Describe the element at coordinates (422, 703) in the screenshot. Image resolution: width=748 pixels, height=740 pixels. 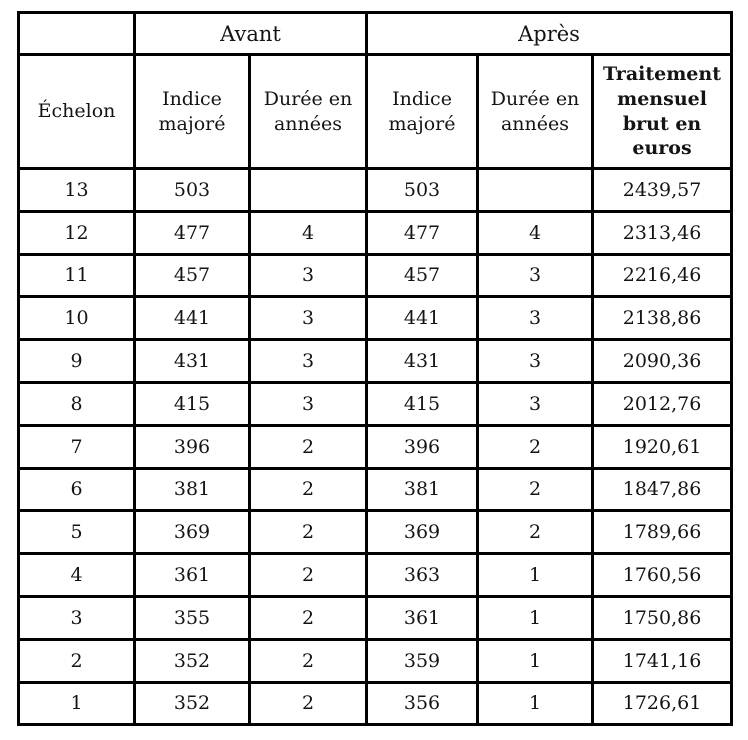
I see `cell-apres-indice: 356` at that location.